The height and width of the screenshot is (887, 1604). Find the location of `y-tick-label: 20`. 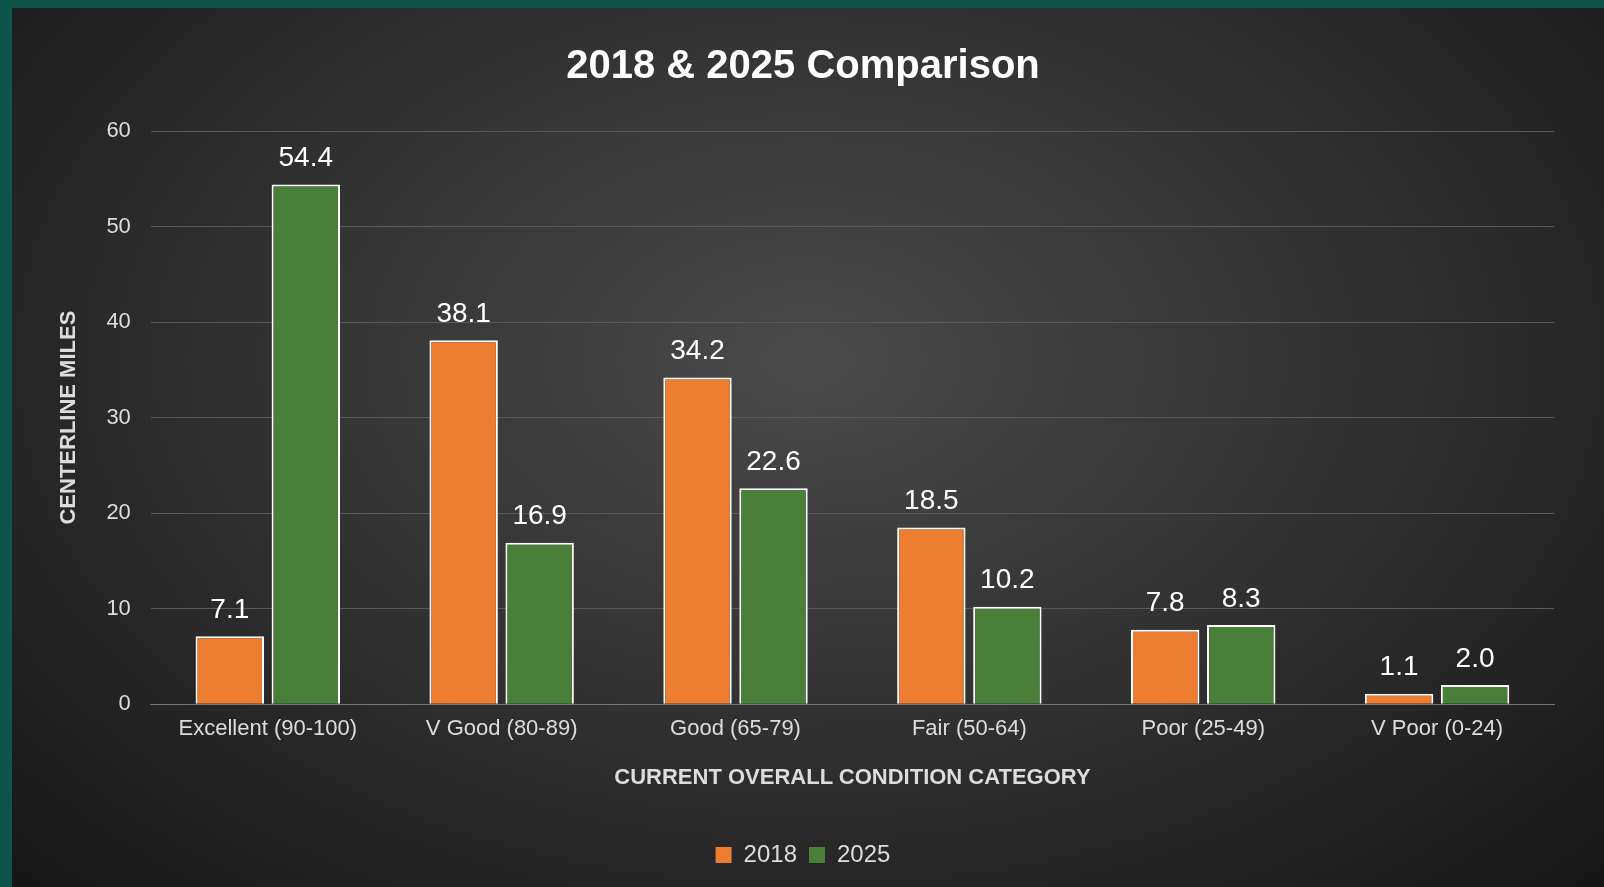

y-tick-label: 20 is located at coordinates (118, 512).